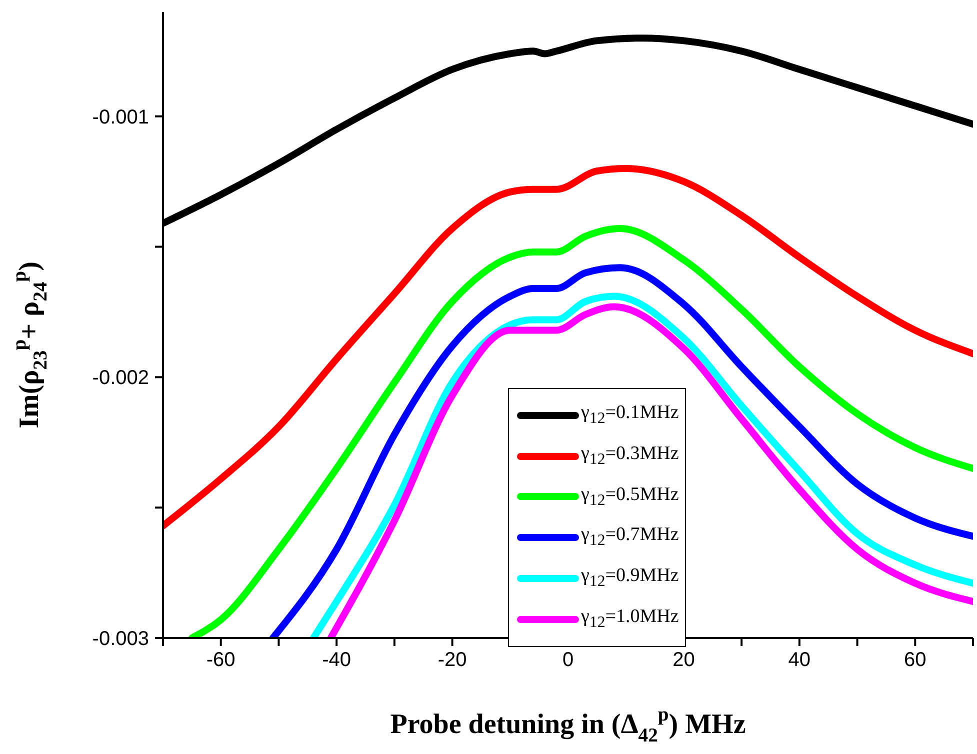 This screenshot has width=977, height=754. Describe the element at coordinates (221, 660) in the screenshot. I see `x-tick-label: -60` at that location.